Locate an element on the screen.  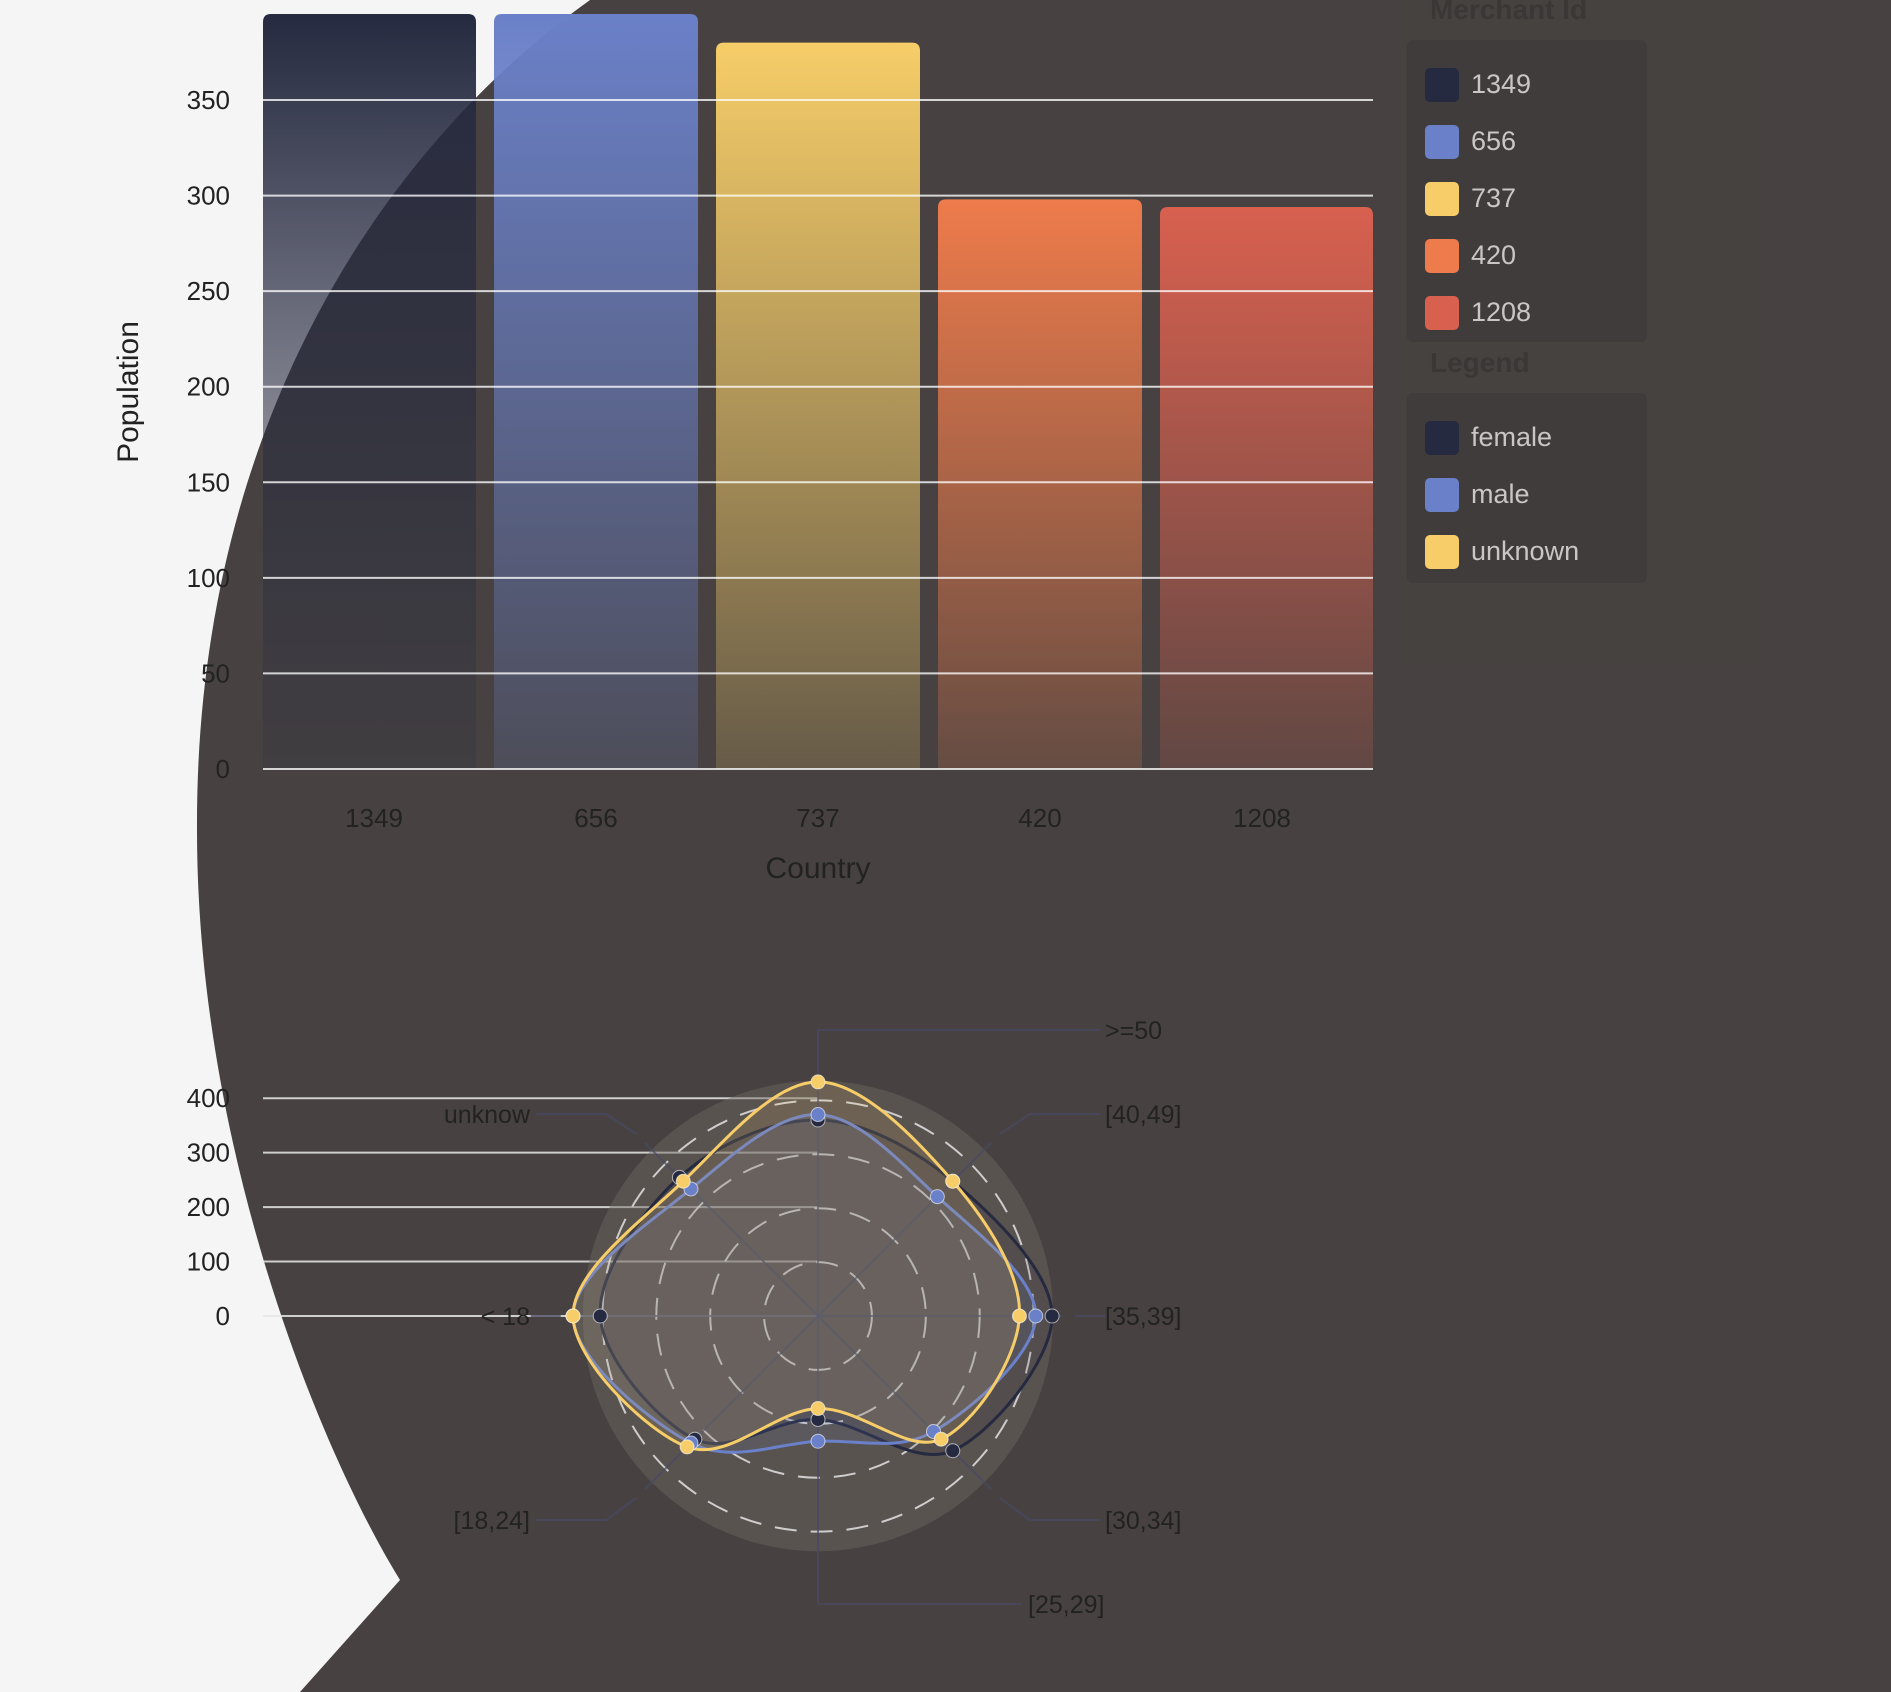
x-tick-label: 737 is located at coordinates (817, 818).